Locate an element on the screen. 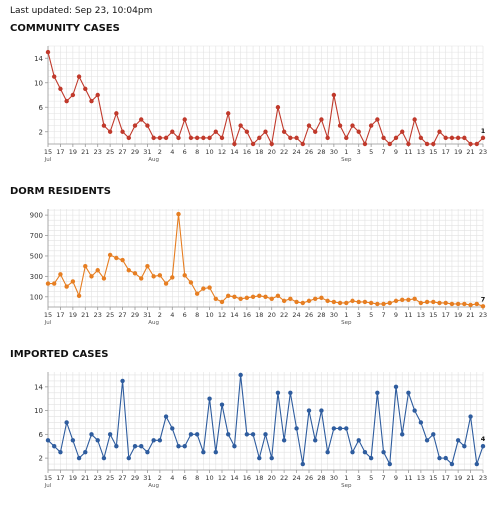 This screenshot has width=500, height=505. month-label: Jul is located at coordinates (48, 160).